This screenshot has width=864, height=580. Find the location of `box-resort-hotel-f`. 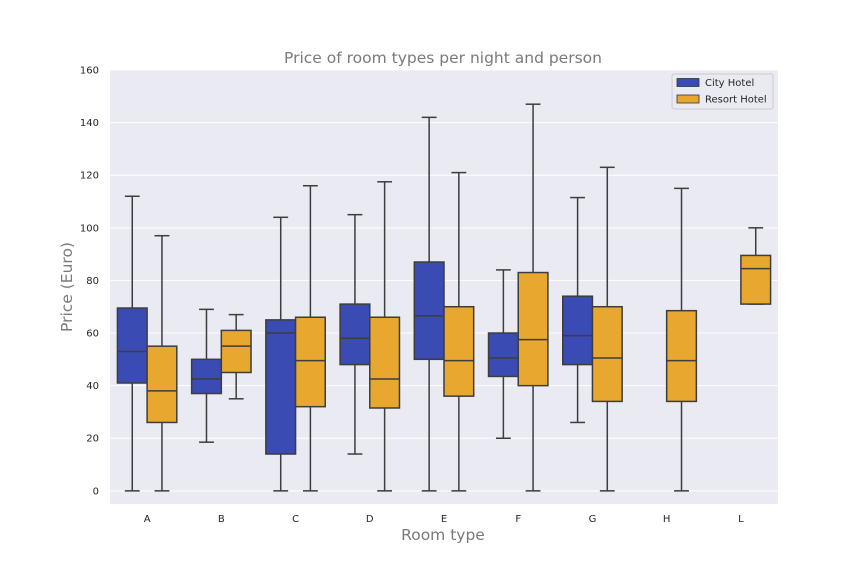

box-resort-hotel-f is located at coordinates (533, 297).